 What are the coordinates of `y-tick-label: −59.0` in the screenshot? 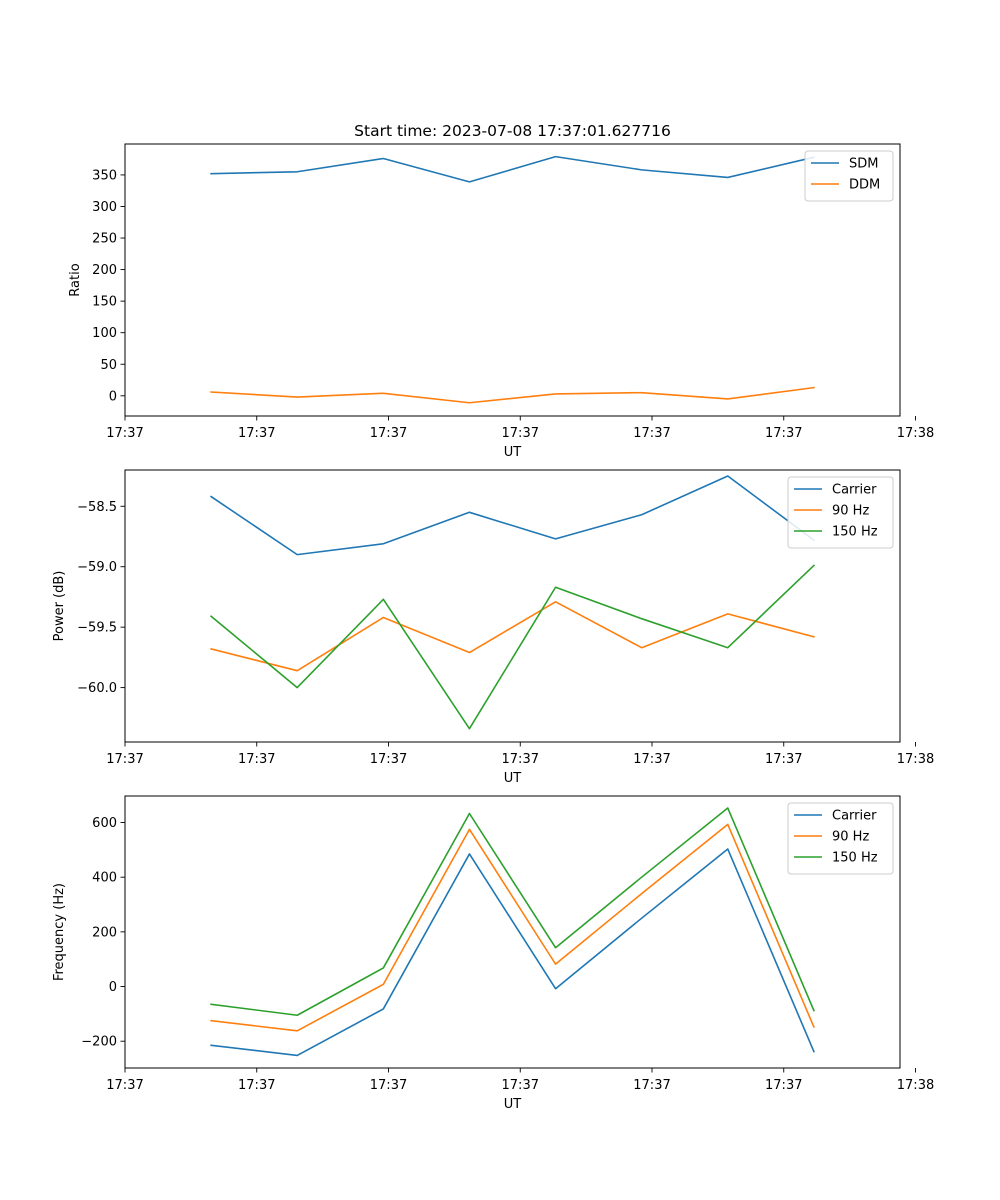 It's located at (97, 567).